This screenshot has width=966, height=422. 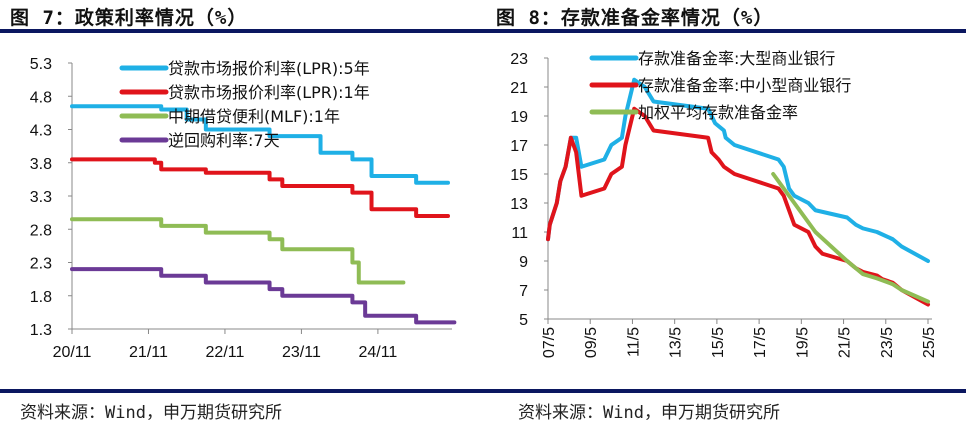 What do you see at coordinates (41, 64) in the screenshot?
I see `y-tick-label: 5.3` at bounding box center [41, 64].